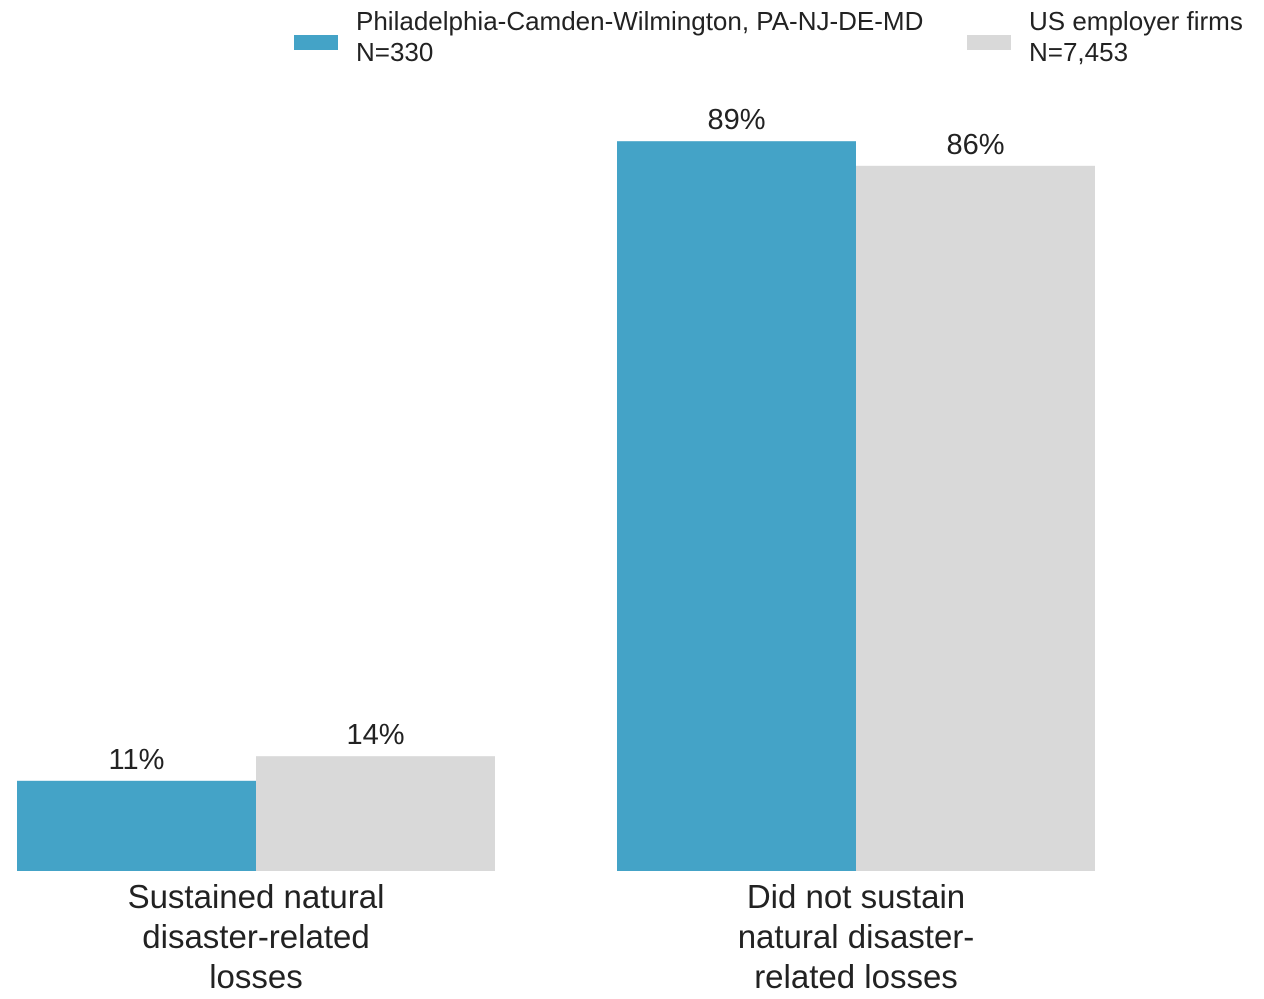  Describe the element at coordinates (989, 42) in the screenshot. I see `legend-swatch-us-employer-firms` at that location.